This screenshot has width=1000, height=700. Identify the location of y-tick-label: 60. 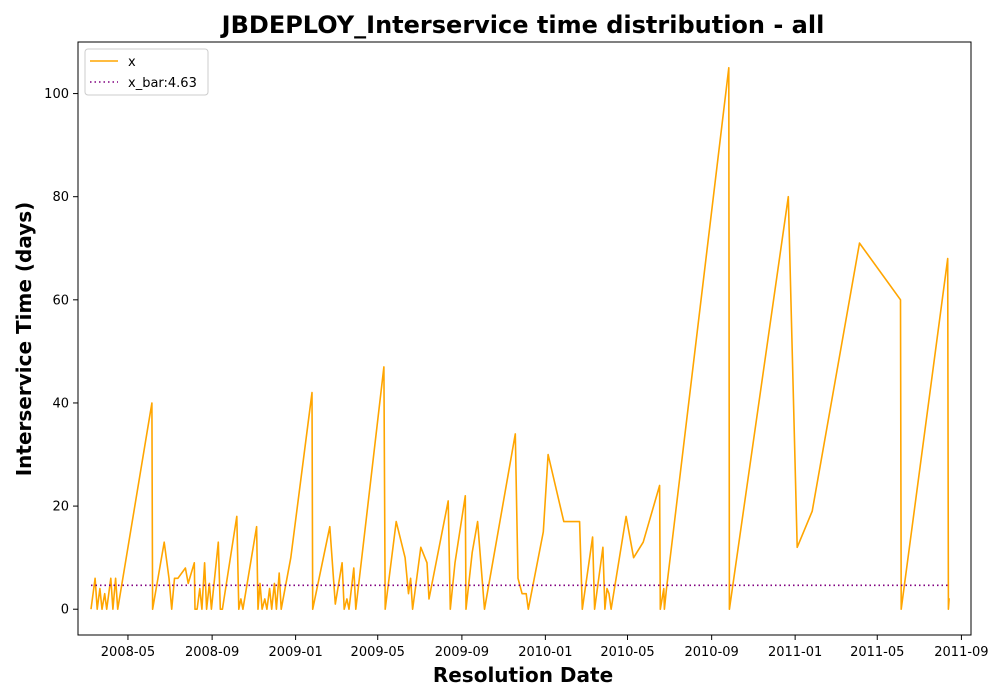
(60, 300).